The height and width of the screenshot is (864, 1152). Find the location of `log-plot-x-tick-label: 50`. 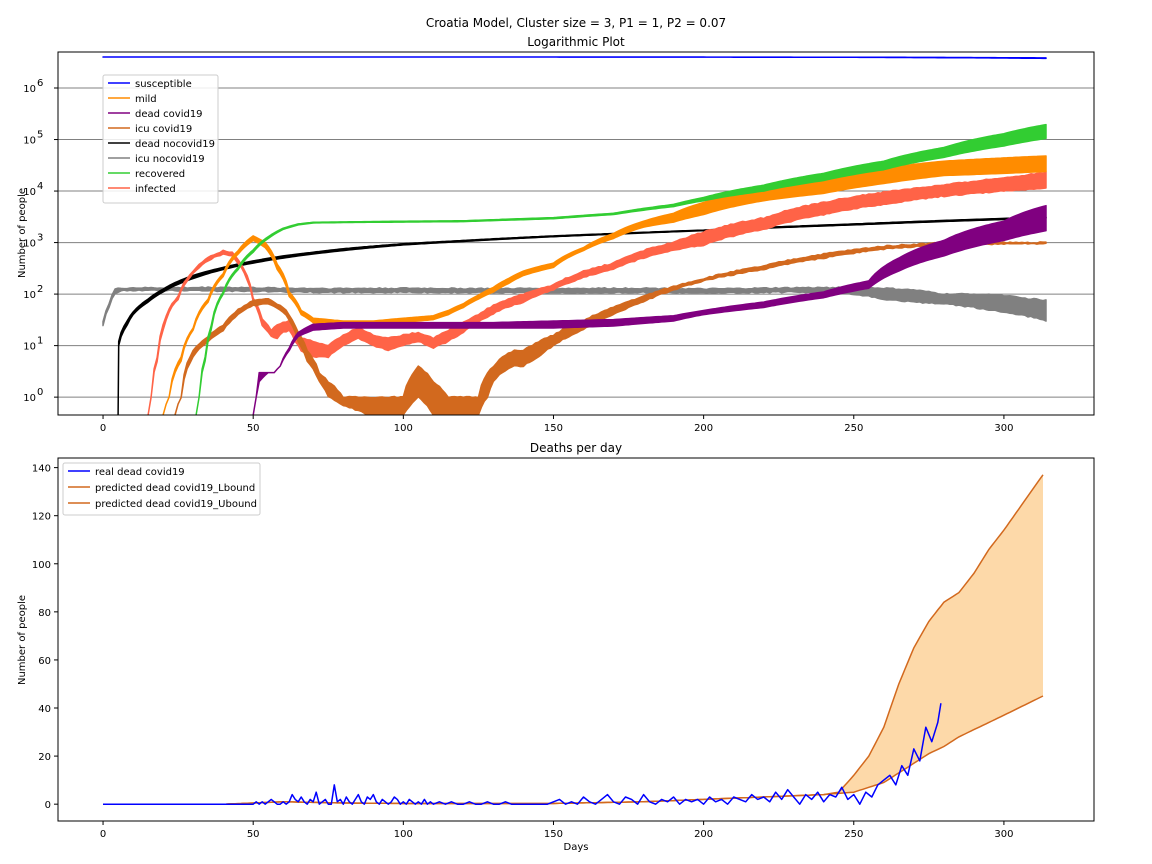

log-plot-x-tick-label: 50 is located at coordinates (253, 428).